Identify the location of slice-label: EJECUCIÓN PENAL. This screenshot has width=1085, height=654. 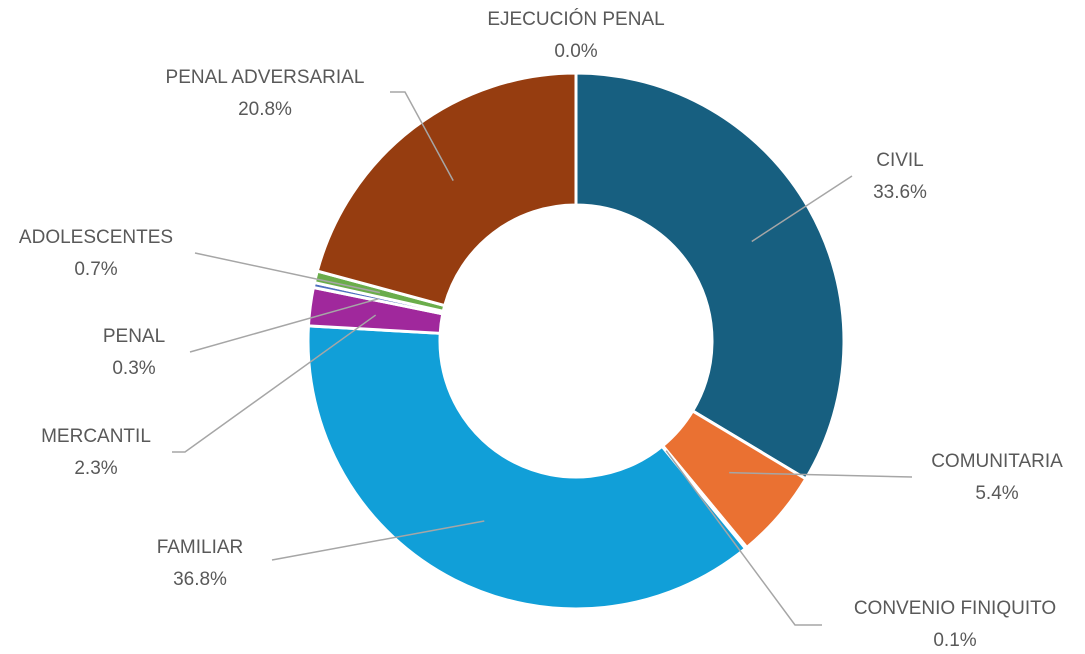
(575, 19).